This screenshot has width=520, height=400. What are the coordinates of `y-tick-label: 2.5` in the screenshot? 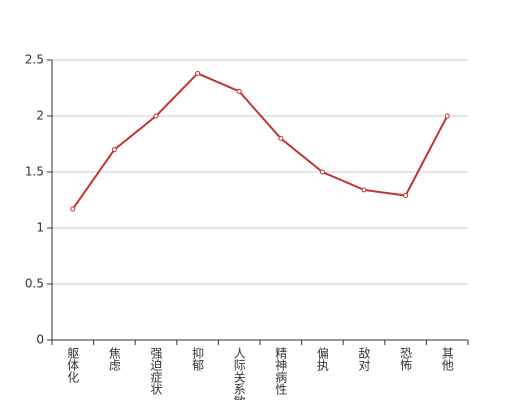 It's located at (34, 60).